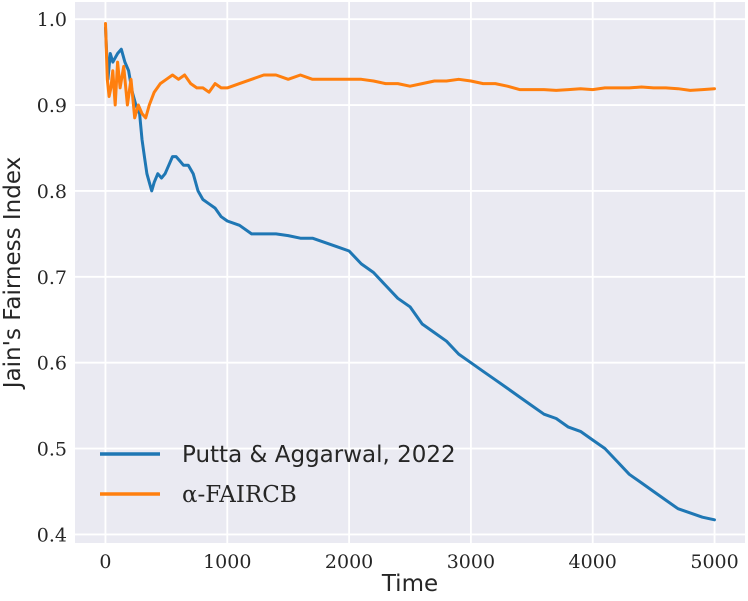 The height and width of the screenshot is (601, 748). Describe the element at coordinates (471, 562) in the screenshot. I see `x-tick-label: 3000` at that location.